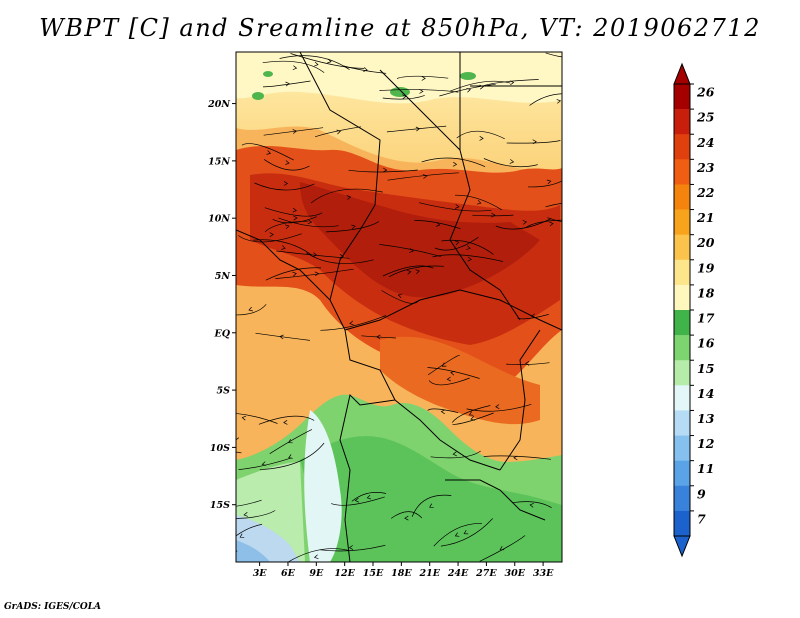 The width and height of the screenshot is (800, 618). What do you see at coordinates (223, 276) in the screenshot?
I see `lat-tick-label: 5N` at bounding box center [223, 276].